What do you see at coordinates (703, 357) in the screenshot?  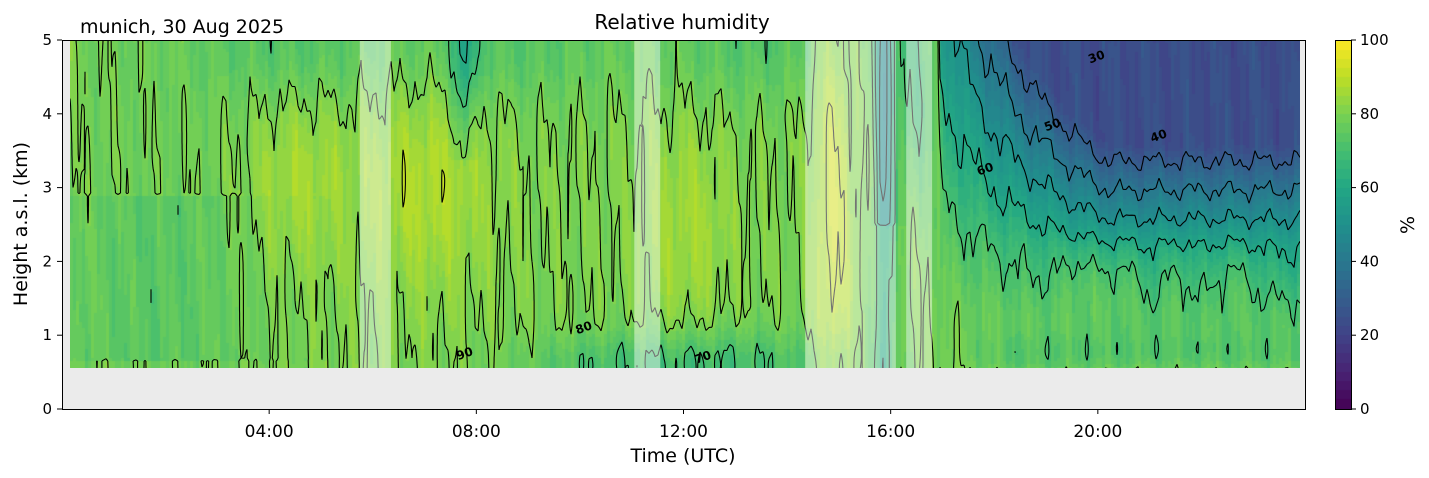 I see `contour-label: 70` at bounding box center [703, 357].